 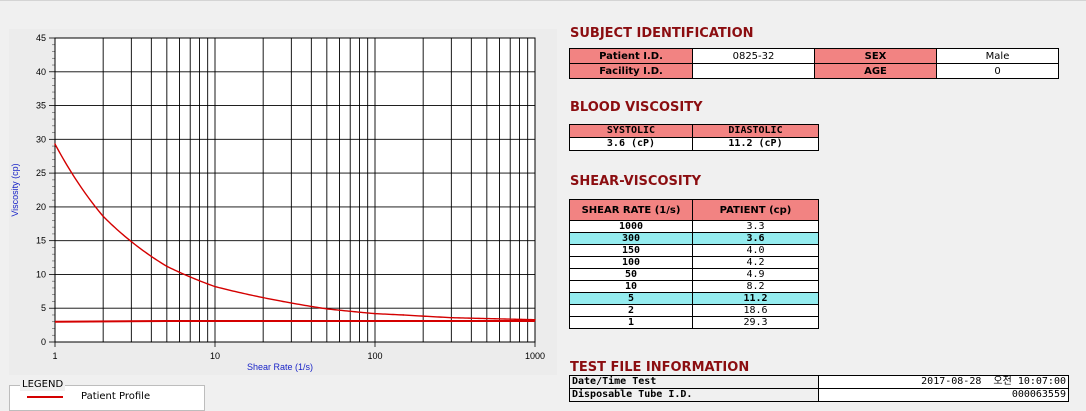 What do you see at coordinates (755, 210) in the screenshot?
I see `patient-header: PATIENT (cp)` at bounding box center [755, 210].